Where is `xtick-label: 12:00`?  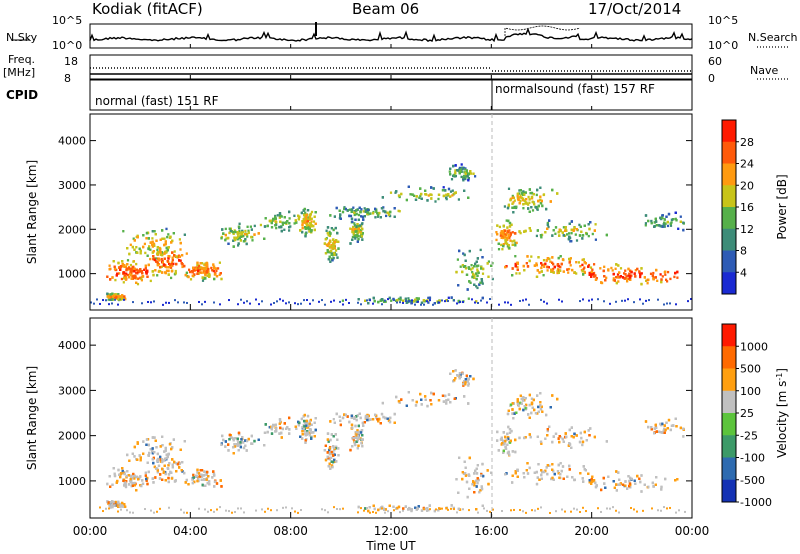 xtick-label: 12:00 is located at coordinates (391, 531).